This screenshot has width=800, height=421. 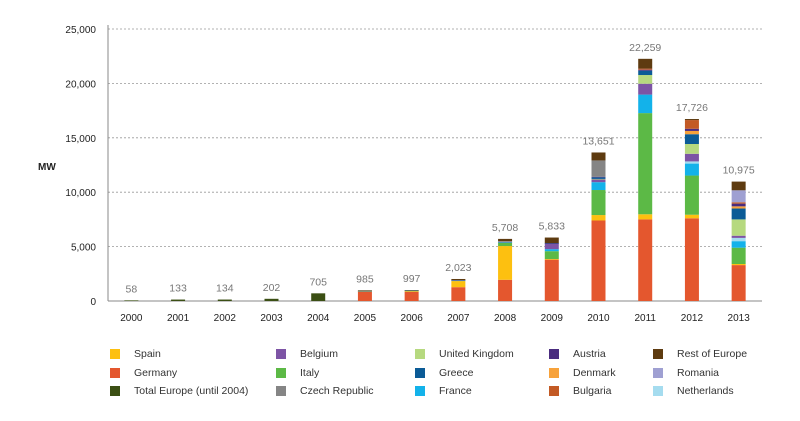 I want to click on total-label: 133, so click(x=178, y=289).